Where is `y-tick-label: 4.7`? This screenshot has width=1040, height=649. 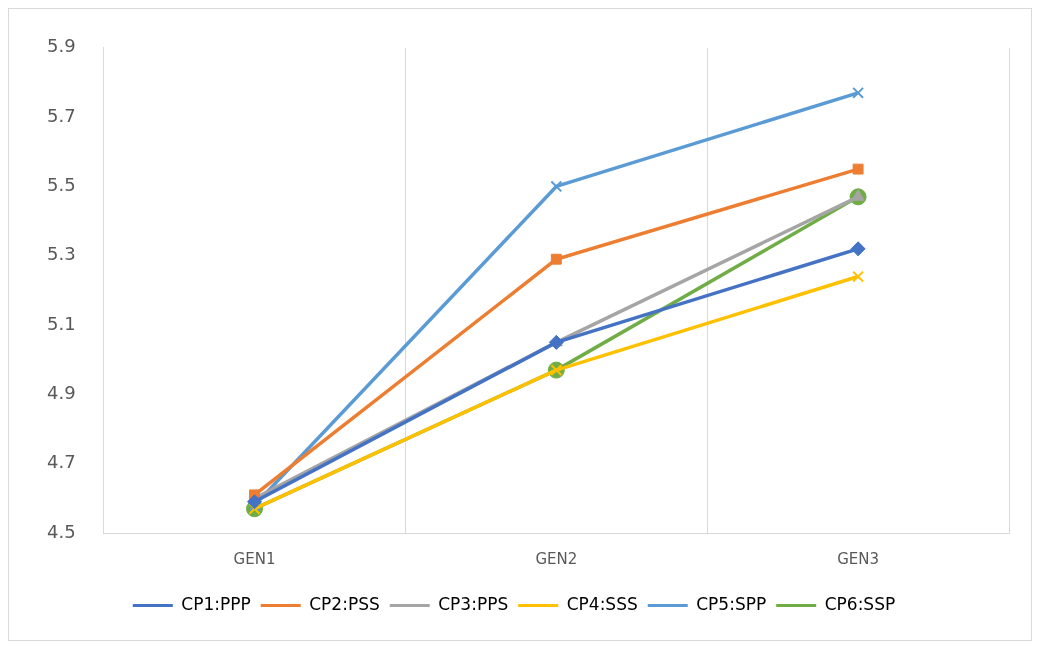
y-tick-label: 4.7 is located at coordinates (61, 462).